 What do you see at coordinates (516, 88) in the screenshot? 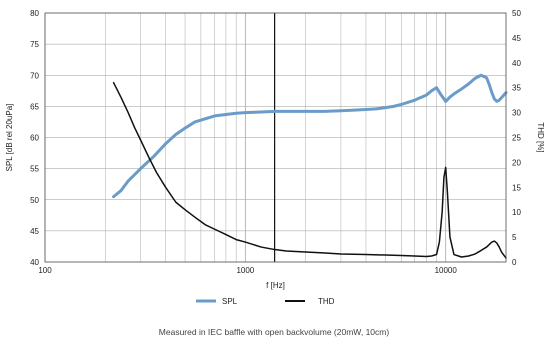
I see `y-right-tick-label: 35` at bounding box center [516, 88].